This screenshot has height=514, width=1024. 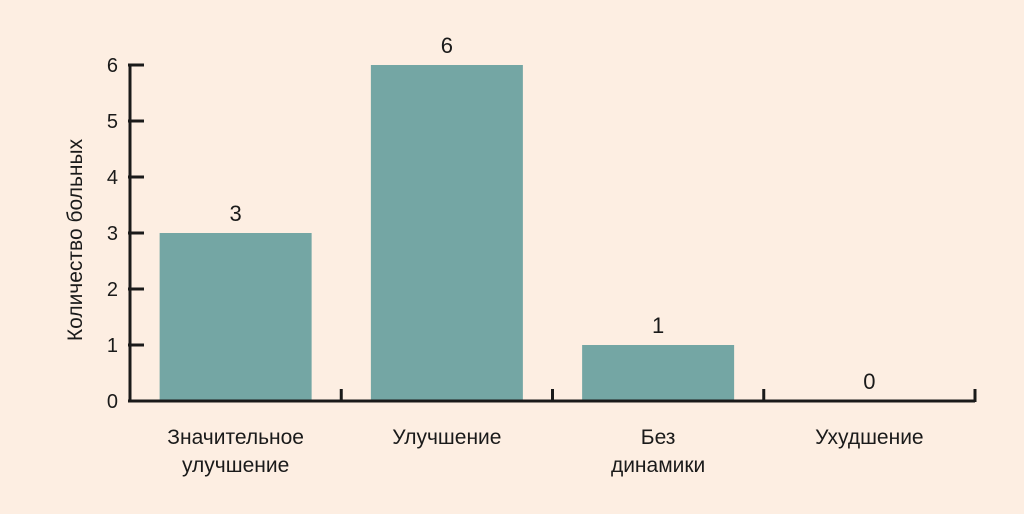 I want to click on x-tick-label: динамики, so click(x=658, y=465).